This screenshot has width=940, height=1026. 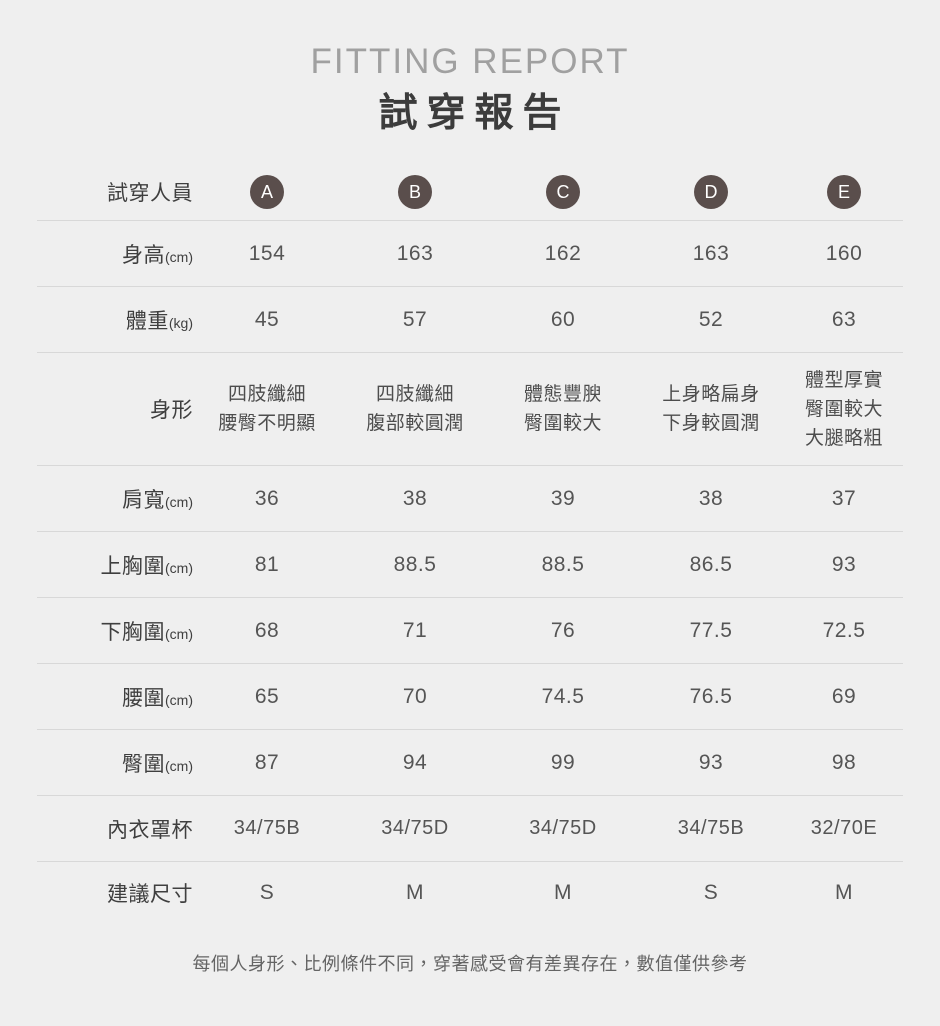 What do you see at coordinates (267, 630) in the screenshot?
I see `cell-under-bust-a: 68` at bounding box center [267, 630].